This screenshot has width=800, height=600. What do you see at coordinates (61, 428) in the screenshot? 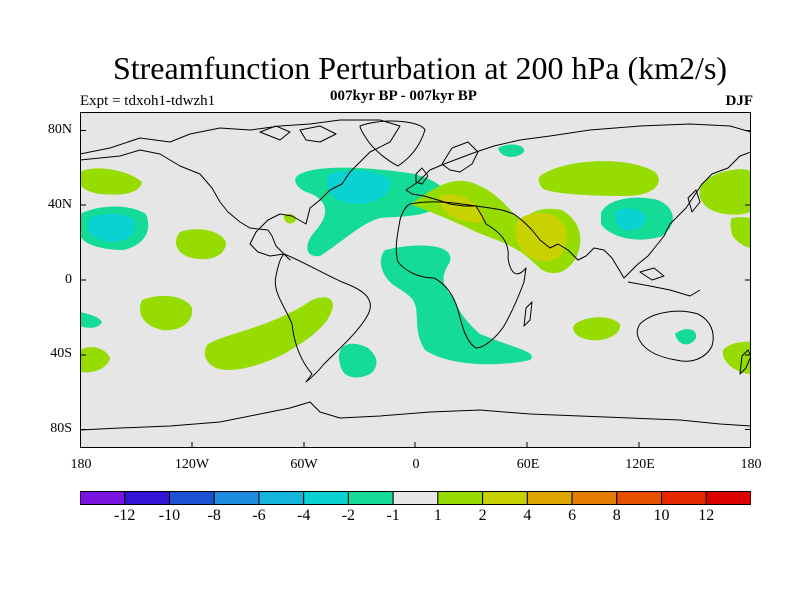
I see `lat-label-80s: 80S` at bounding box center [61, 428].